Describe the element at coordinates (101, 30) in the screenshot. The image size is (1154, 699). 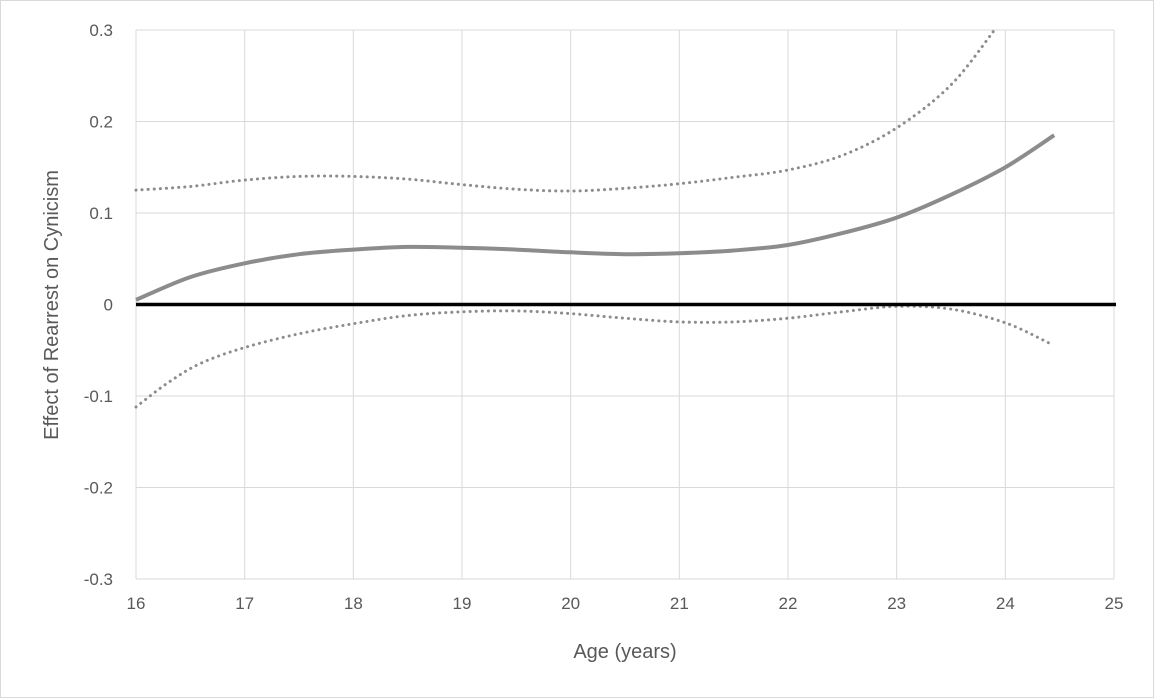
I see `y-tick-label: 0.3` at that location.